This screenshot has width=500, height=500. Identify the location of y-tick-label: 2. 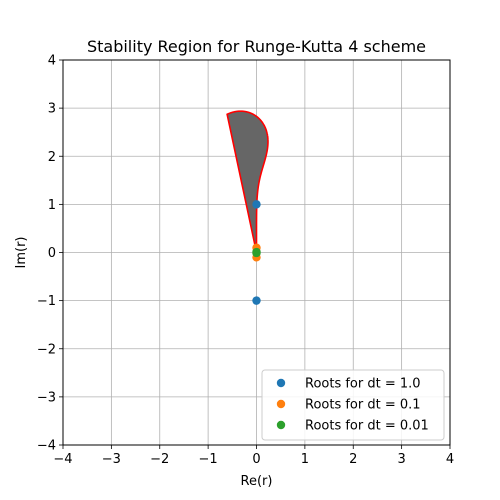
(52, 157).